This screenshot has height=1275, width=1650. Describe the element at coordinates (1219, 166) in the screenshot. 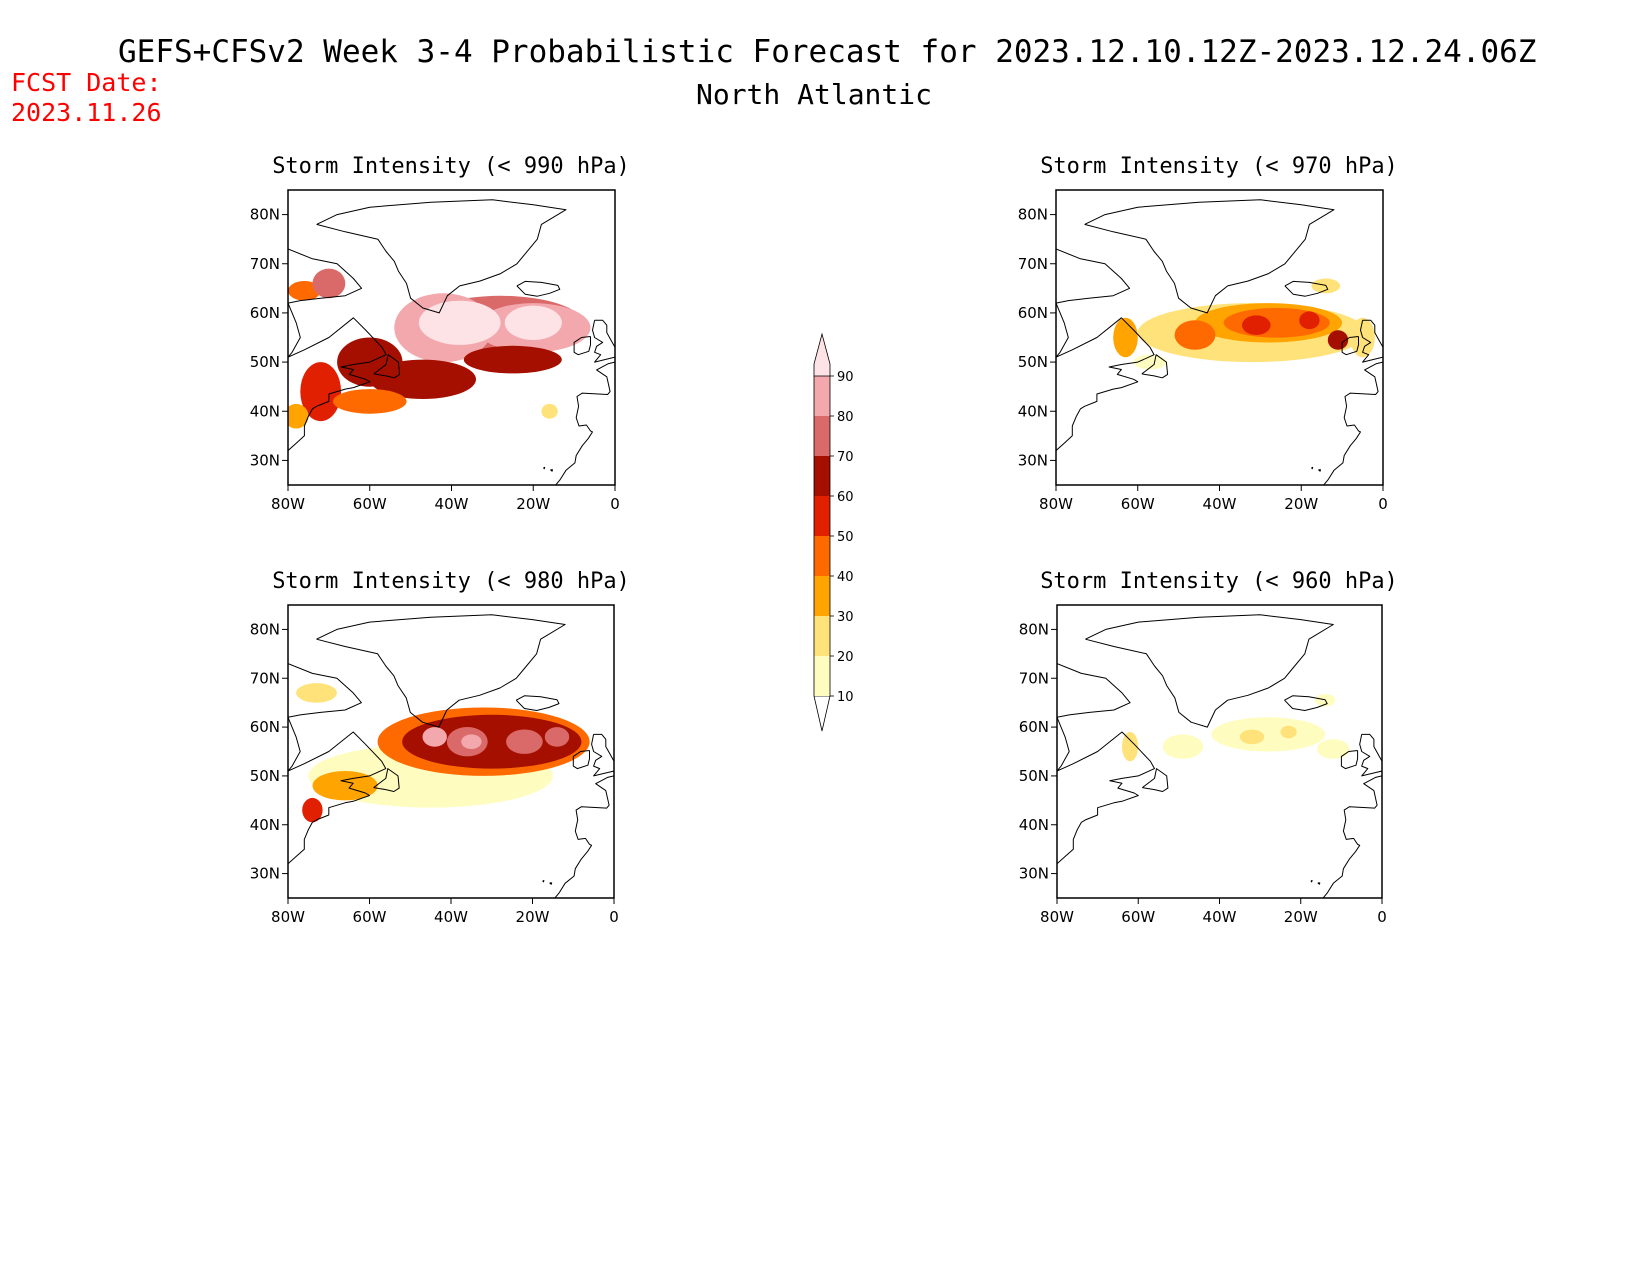

I see `panel-title: Storm Intensity (< 970 hPa)` at that location.